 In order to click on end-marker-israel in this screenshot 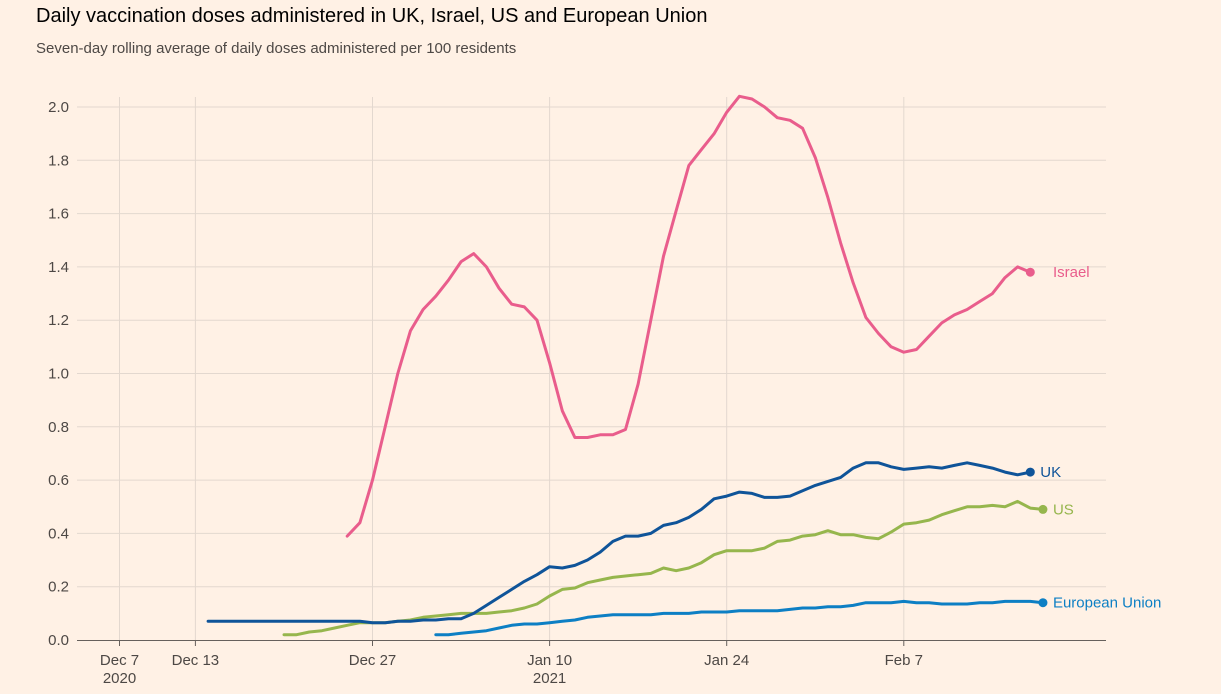, I will do `click(1030, 272)`.